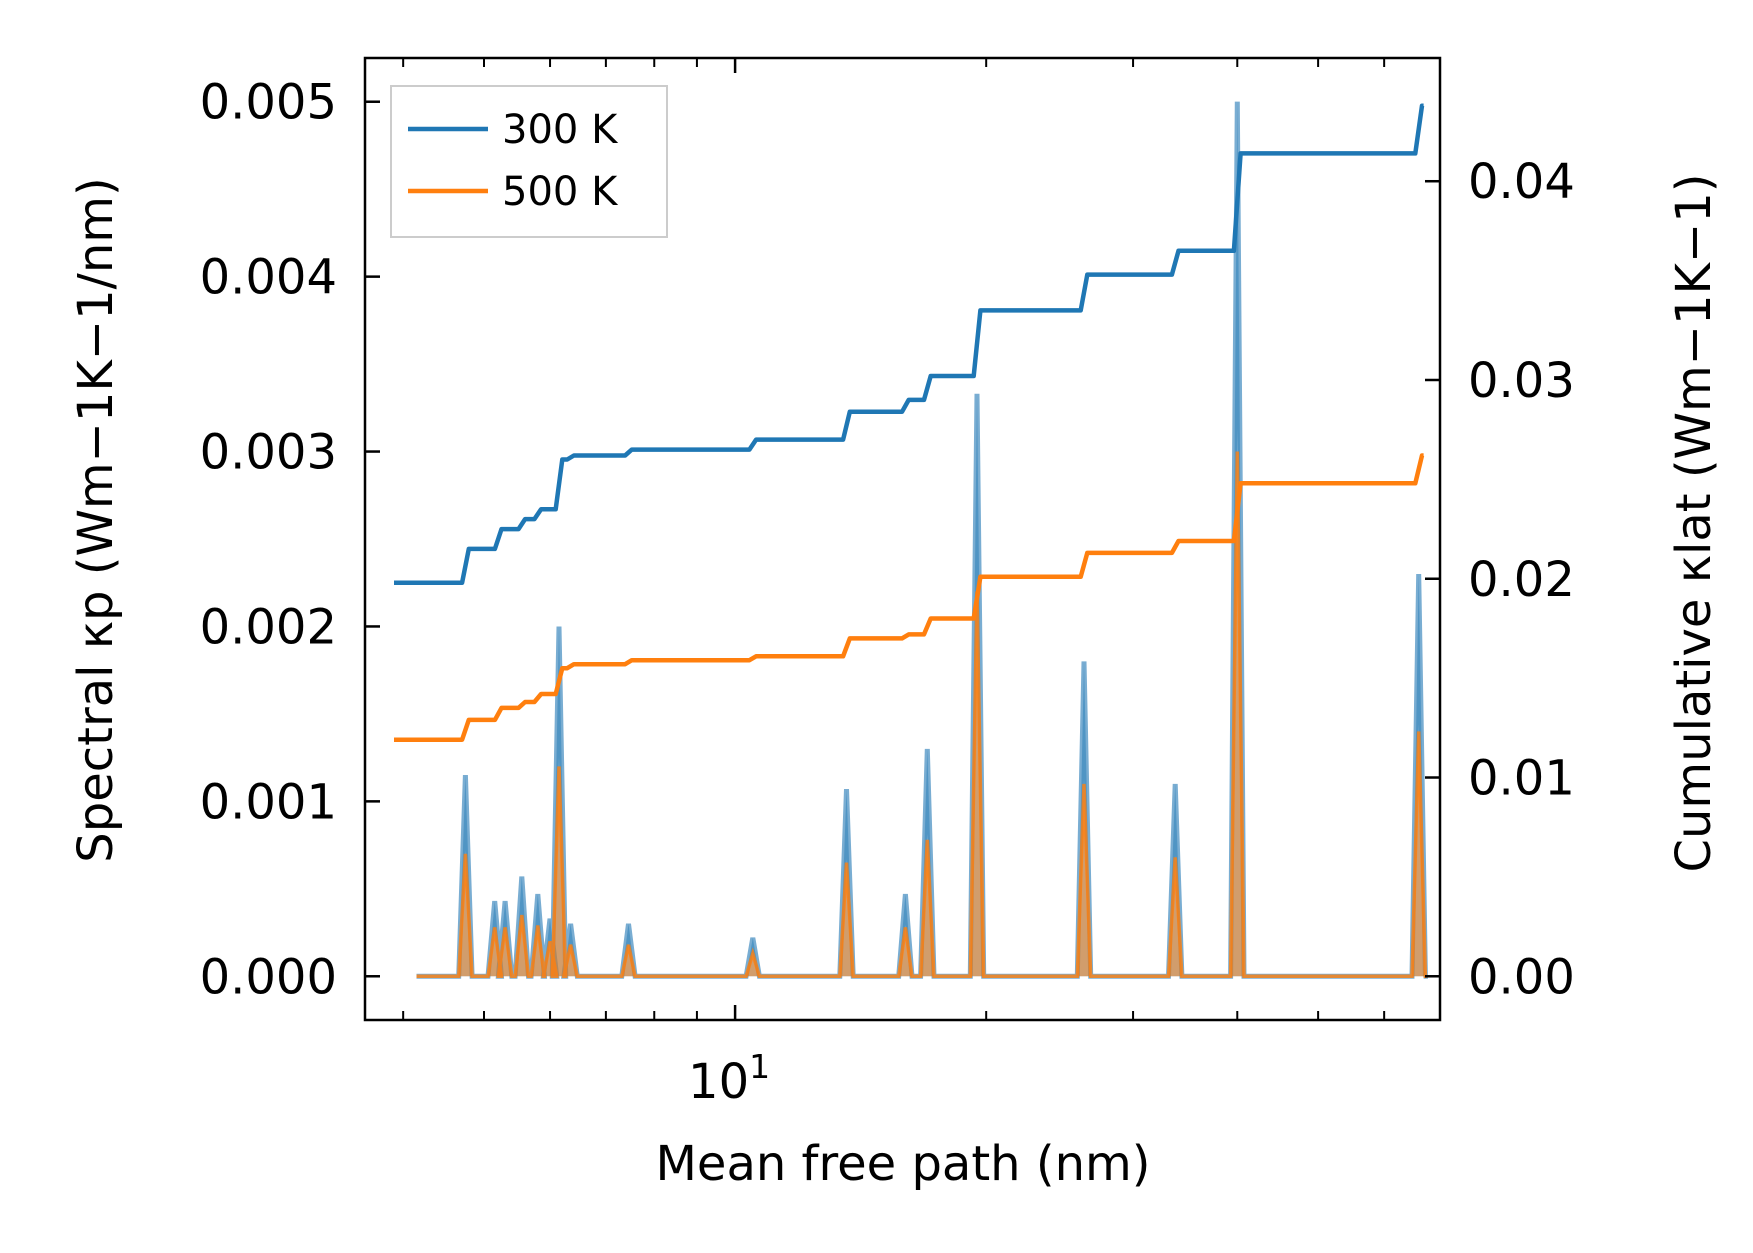 The width and height of the screenshot is (1753, 1253). What do you see at coordinates (268, 802) in the screenshot?
I see `y-left-tick-label: 0.001` at bounding box center [268, 802].